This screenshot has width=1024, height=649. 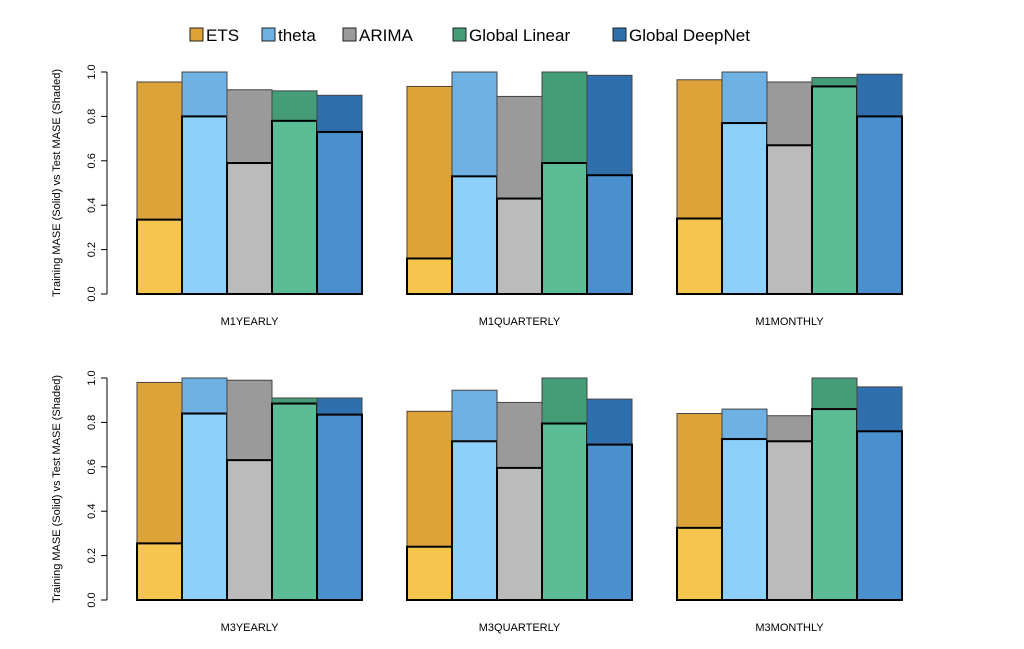 What do you see at coordinates (222, 35) in the screenshot?
I see `legend-label: ETS` at bounding box center [222, 35].